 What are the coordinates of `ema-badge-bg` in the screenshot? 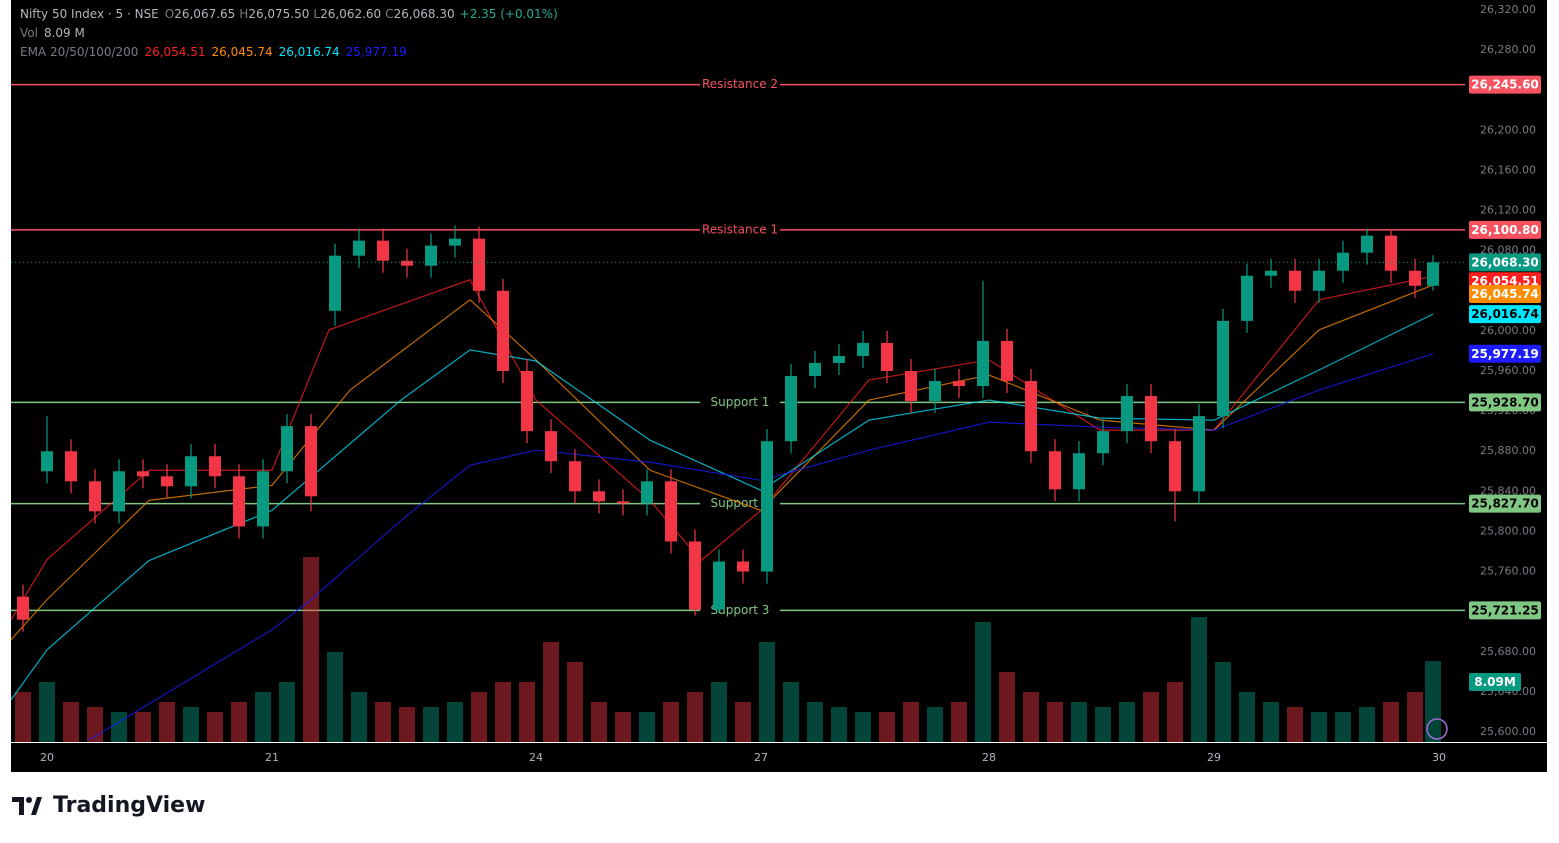 It's located at (1505, 294).